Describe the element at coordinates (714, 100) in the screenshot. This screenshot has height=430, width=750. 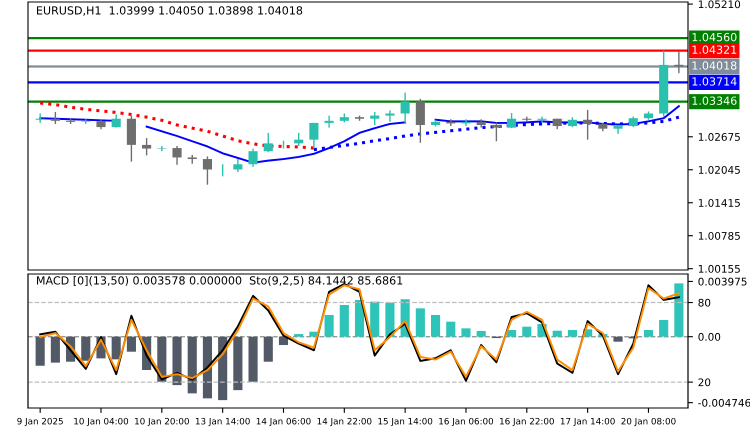
I see `ref-line-label: 1.03346` at that location.